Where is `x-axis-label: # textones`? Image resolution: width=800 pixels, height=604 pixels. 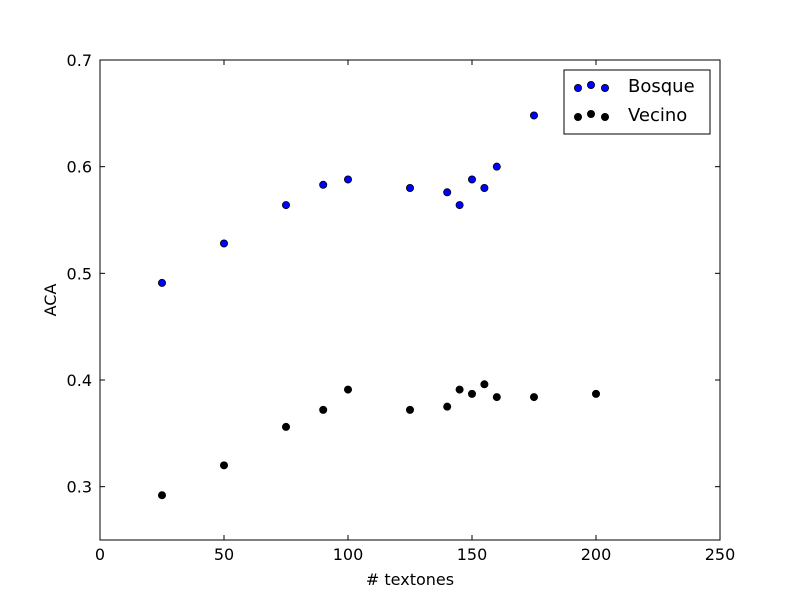
x-axis-label: # textones is located at coordinates (410, 579).